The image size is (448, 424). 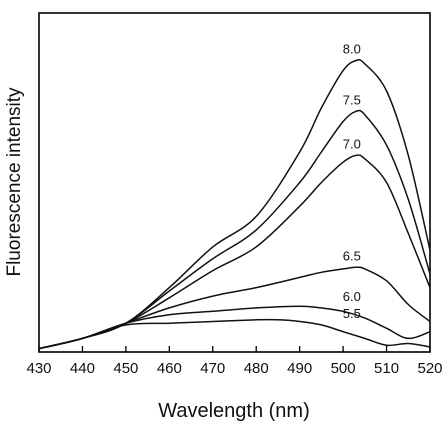 I want to click on x-tick-label: 510, so click(x=386, y=368).